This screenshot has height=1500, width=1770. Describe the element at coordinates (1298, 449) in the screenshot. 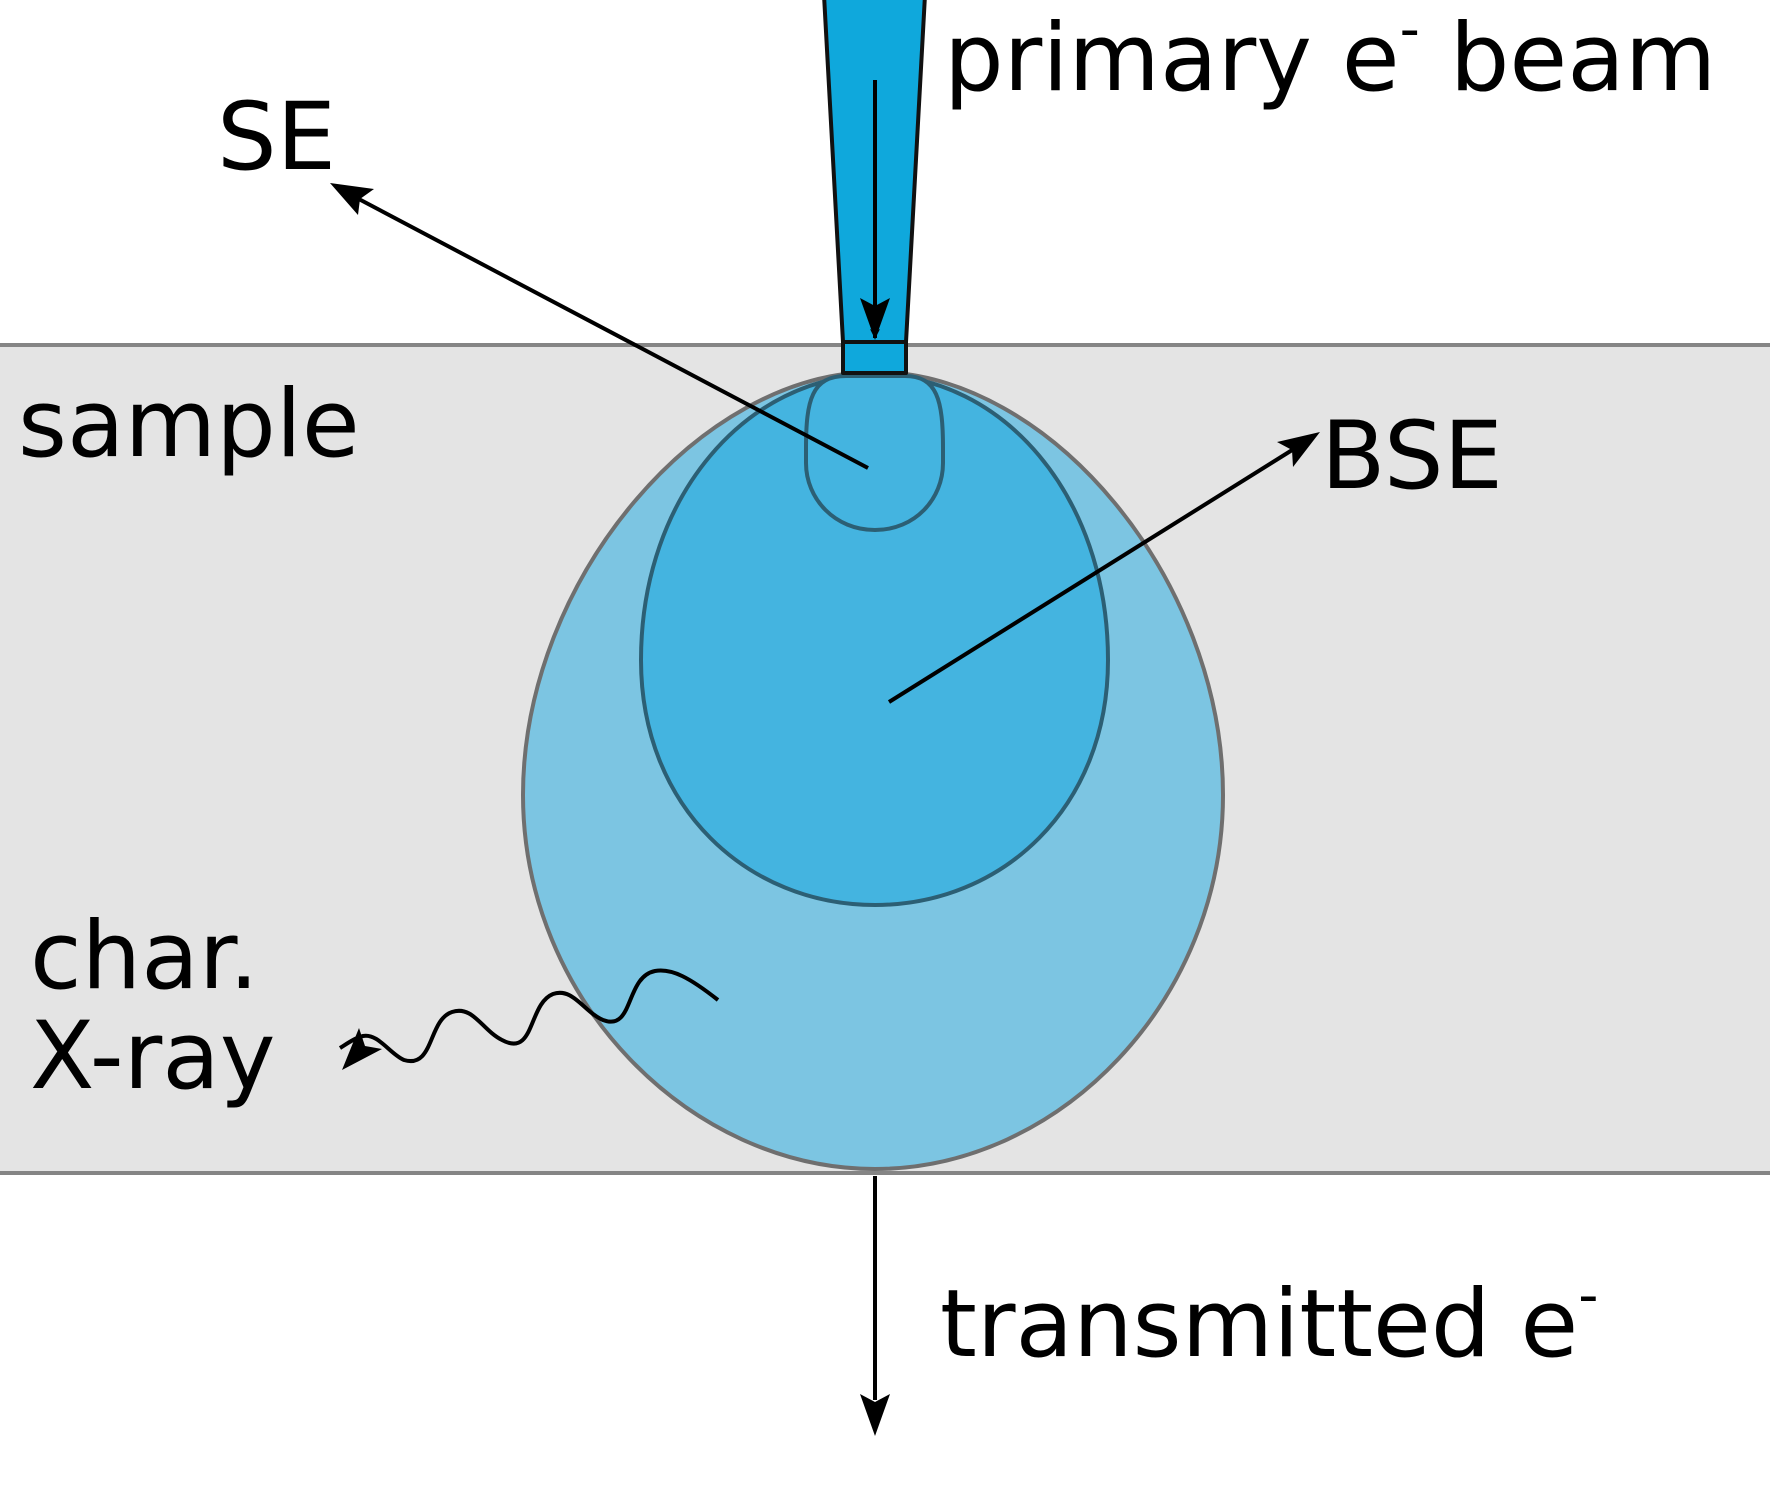

I see `bse-arrowhead` at that location.